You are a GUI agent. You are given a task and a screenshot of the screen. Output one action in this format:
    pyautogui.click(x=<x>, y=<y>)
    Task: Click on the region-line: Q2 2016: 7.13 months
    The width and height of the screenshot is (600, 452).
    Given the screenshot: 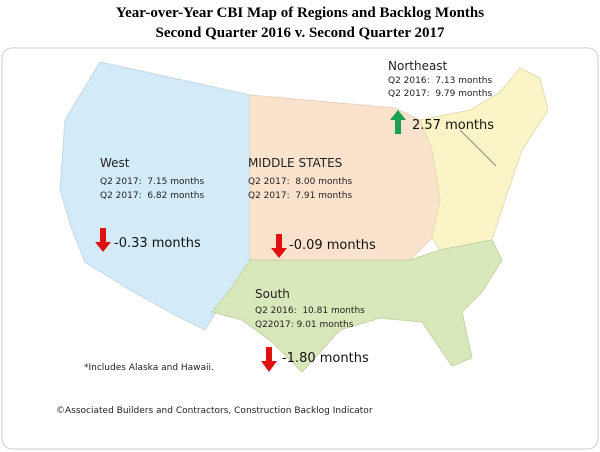 What is the action you would take?
    pyautogui.click(x=440, y=81)
    